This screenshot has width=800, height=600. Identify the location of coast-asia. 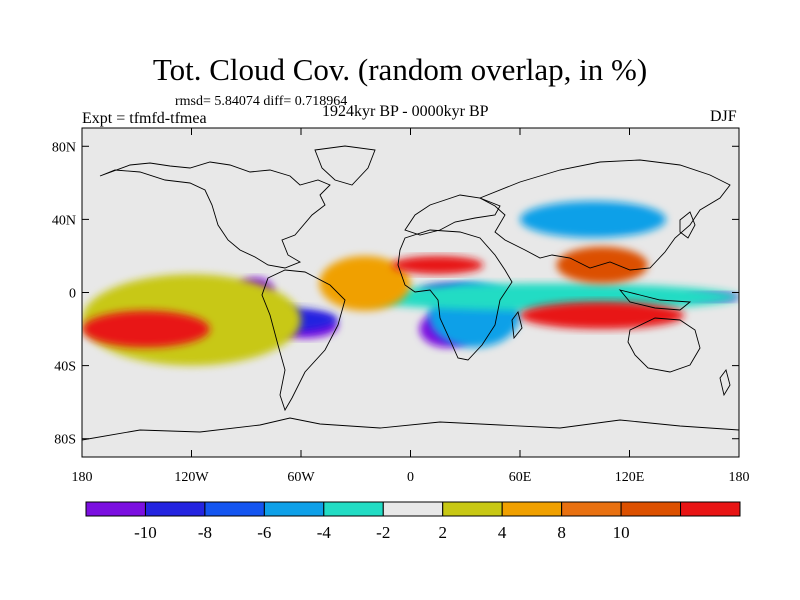
(604, 215).